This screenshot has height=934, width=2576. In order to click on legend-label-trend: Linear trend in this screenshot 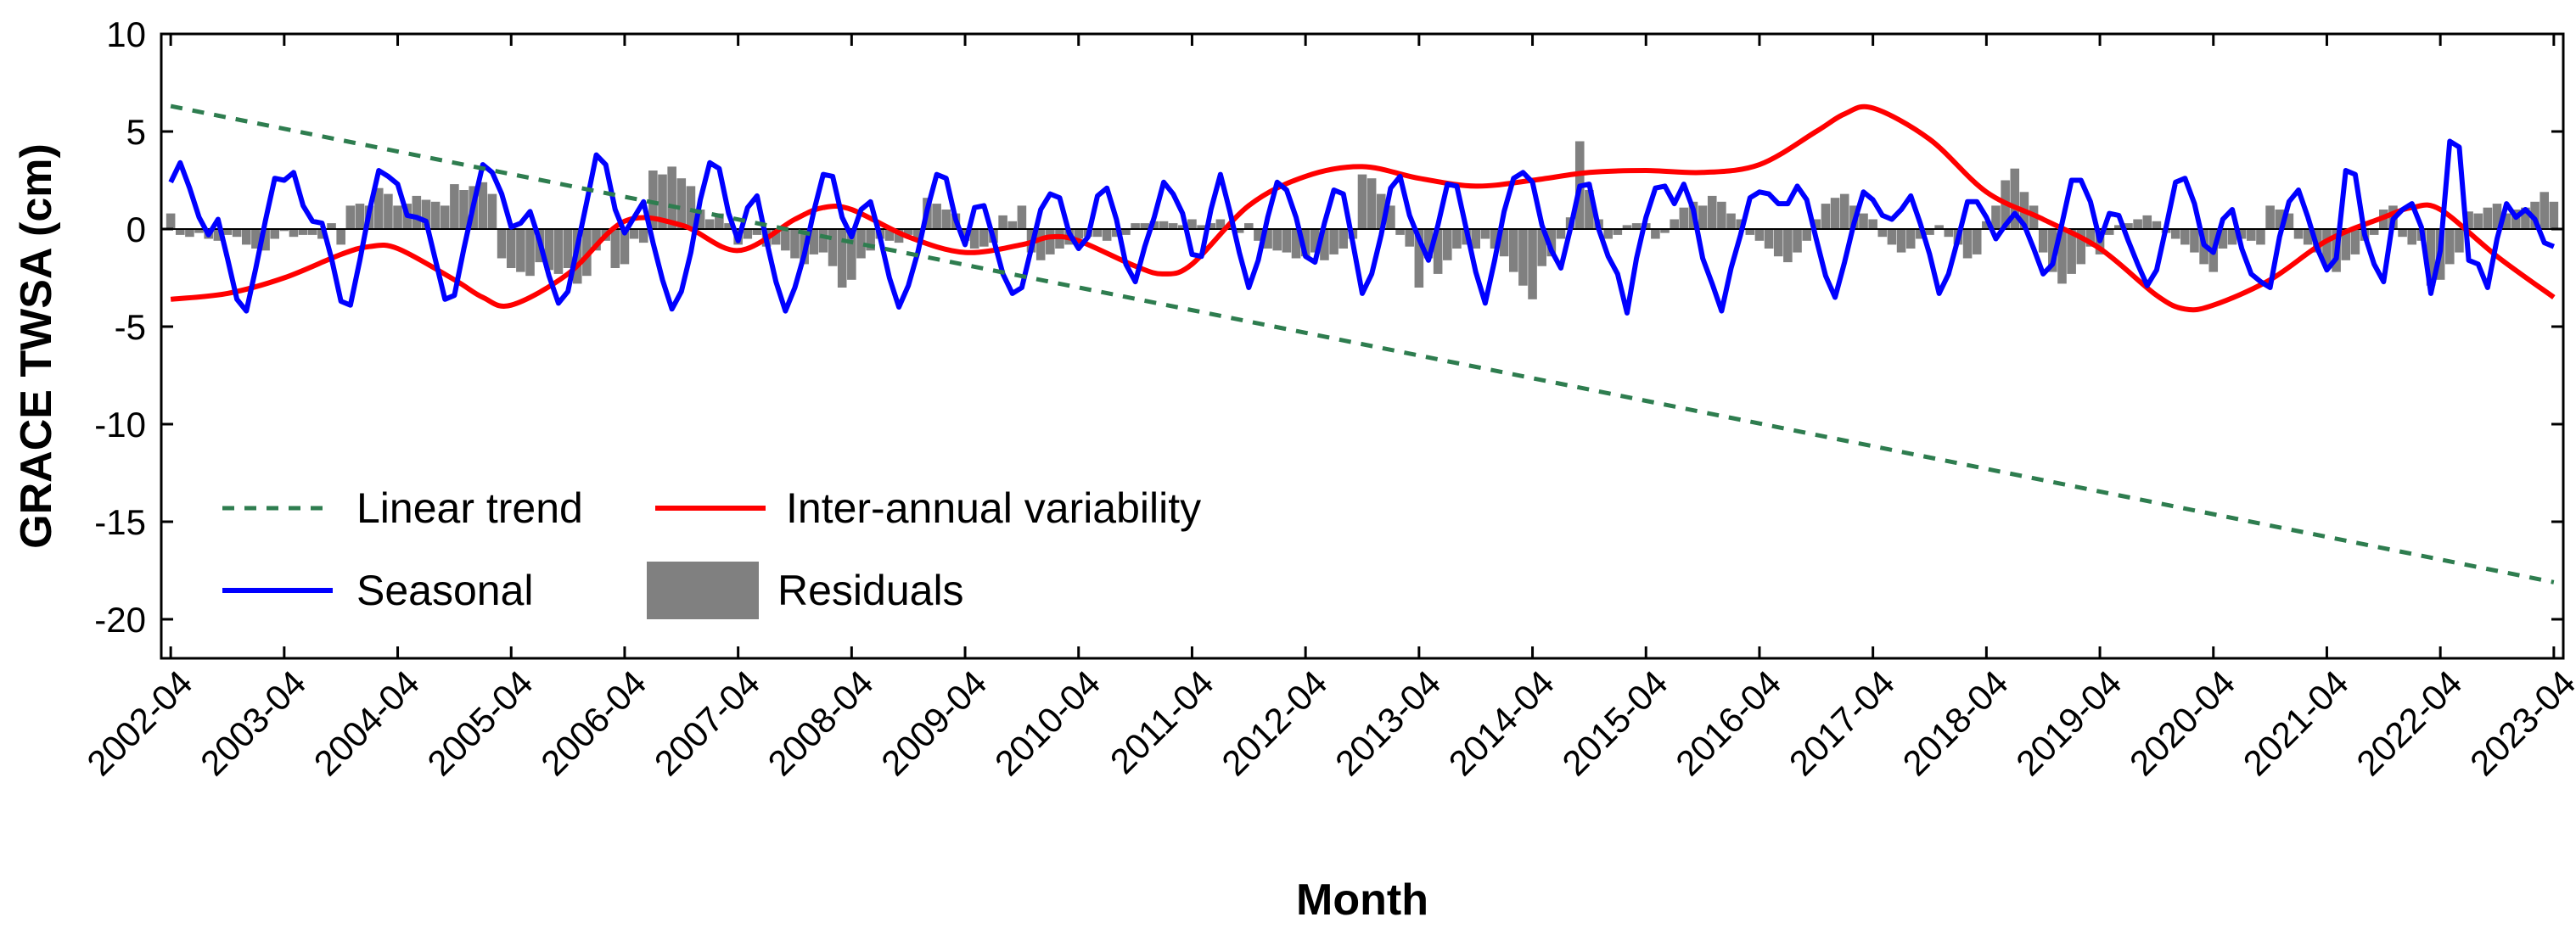, I will do `click(469, 508)`.